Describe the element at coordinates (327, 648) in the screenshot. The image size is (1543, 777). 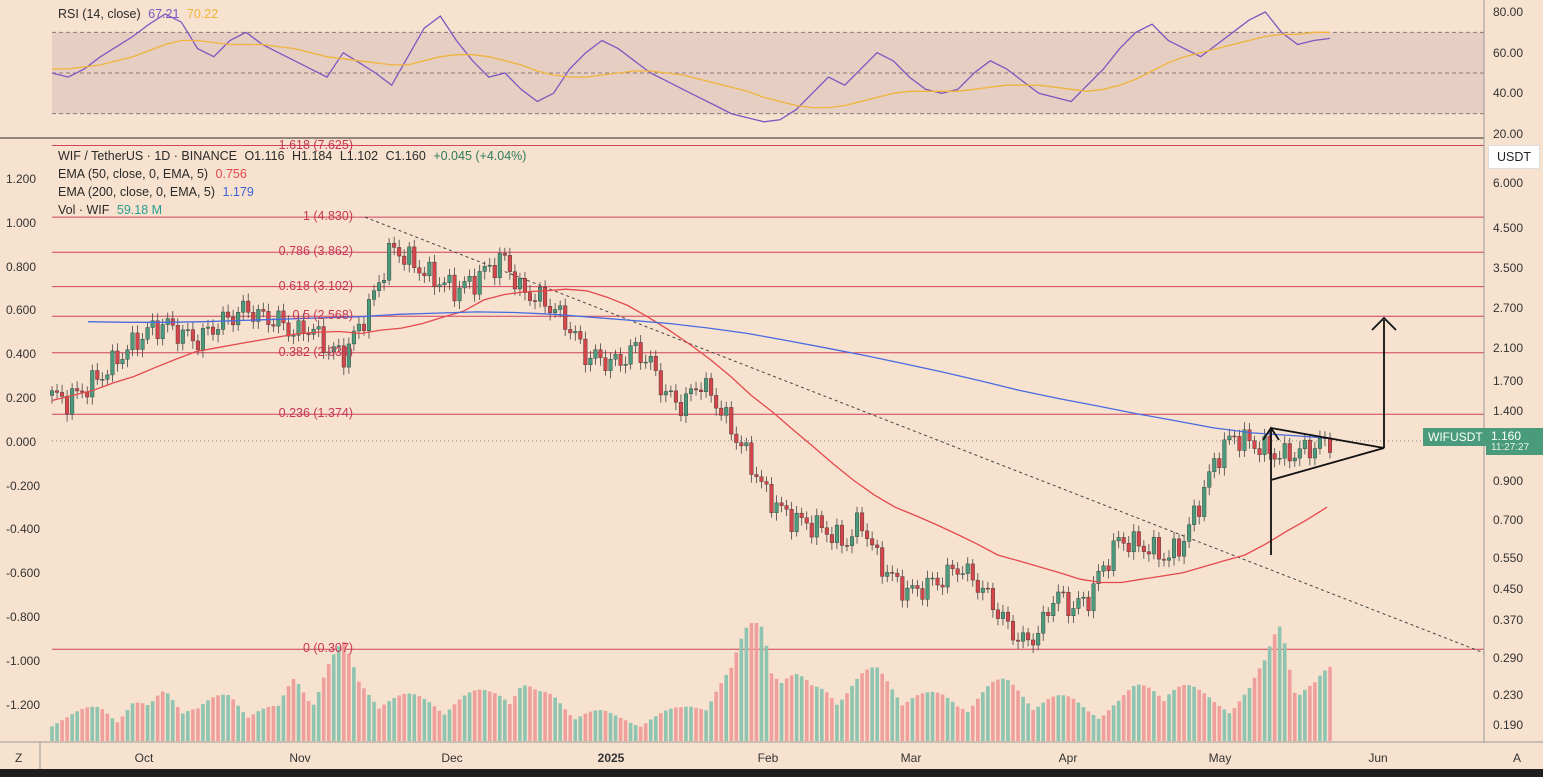
I see `fib-level-label: 0 (0.307)` at that location.